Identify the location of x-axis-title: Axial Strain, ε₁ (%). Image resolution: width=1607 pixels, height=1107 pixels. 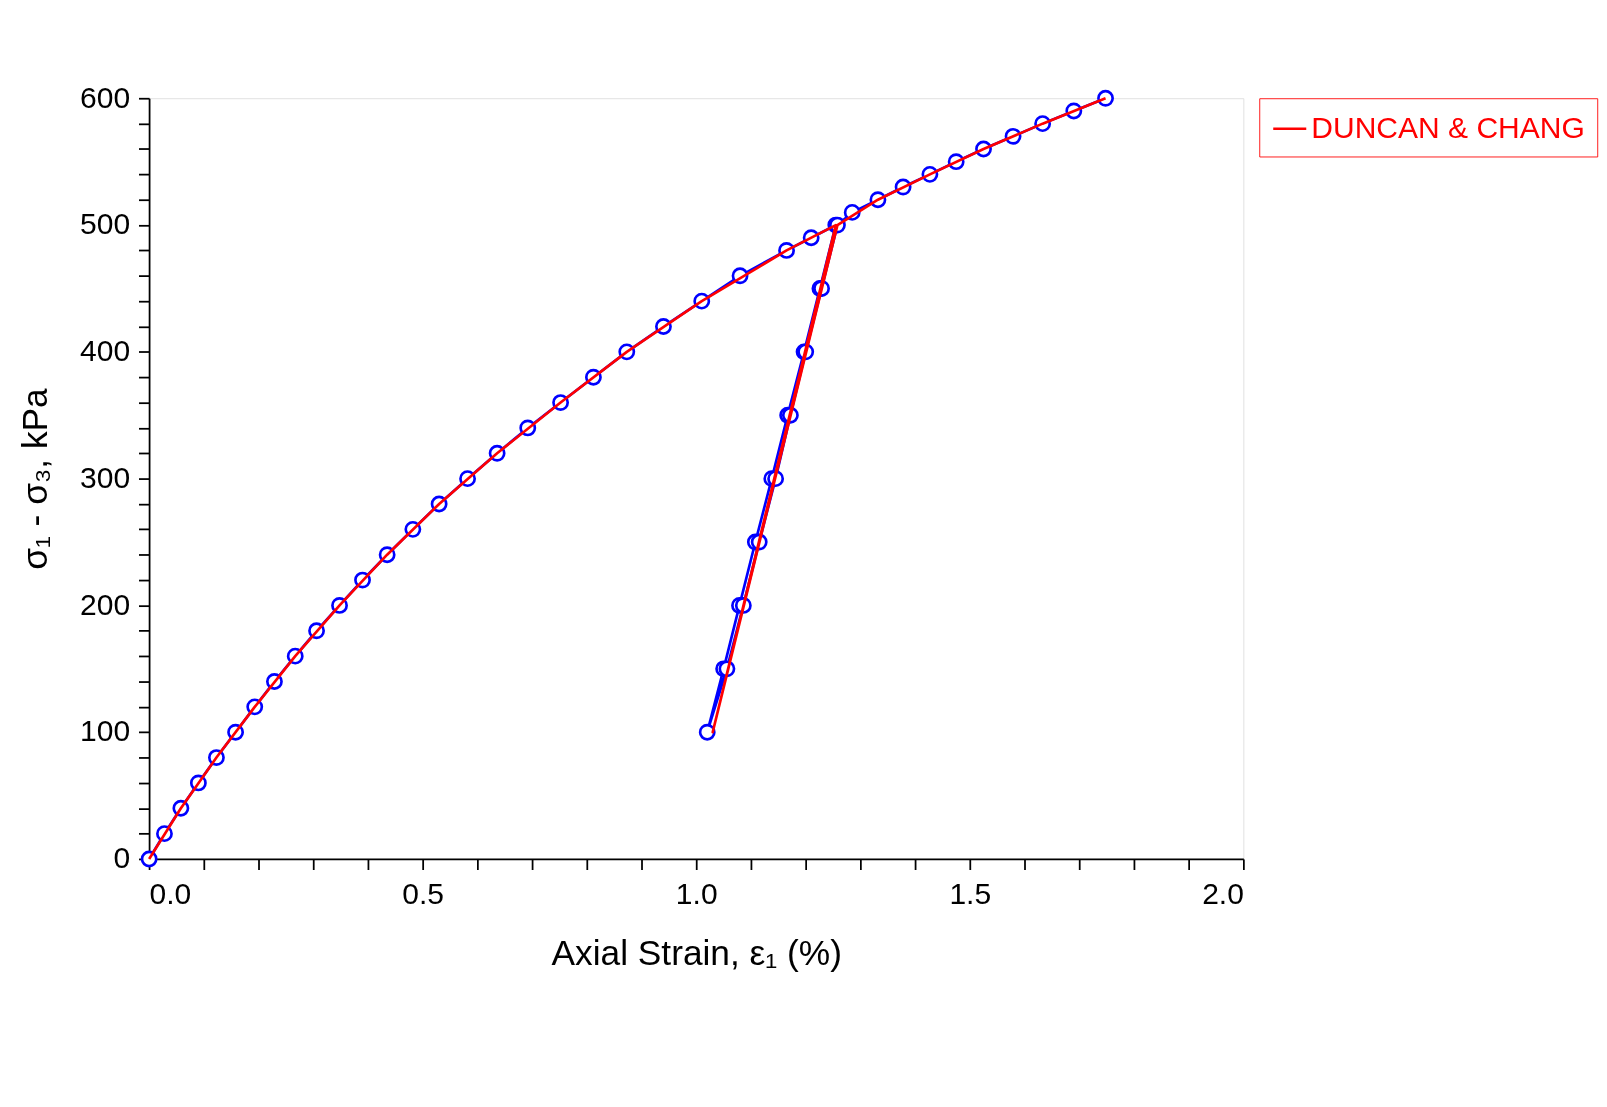
(696, 953).